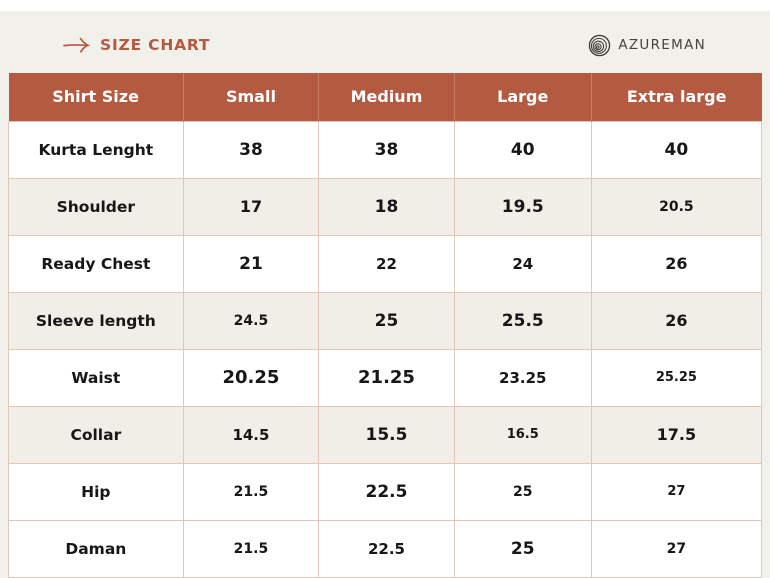 This screenshot has width=770, height=578. Describe the element at coordinates (251, 434) in the screenshot. I see `cell-value: 14.5` at that location.